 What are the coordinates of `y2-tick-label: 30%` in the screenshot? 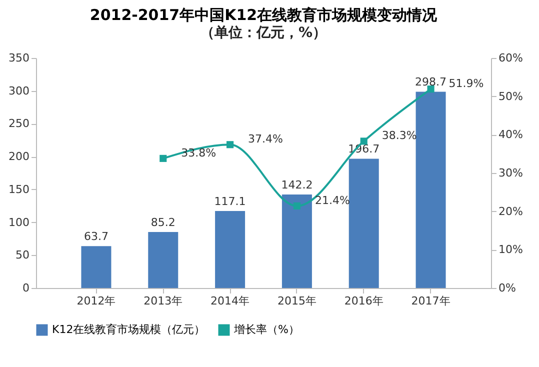 It's located at (510, 173).